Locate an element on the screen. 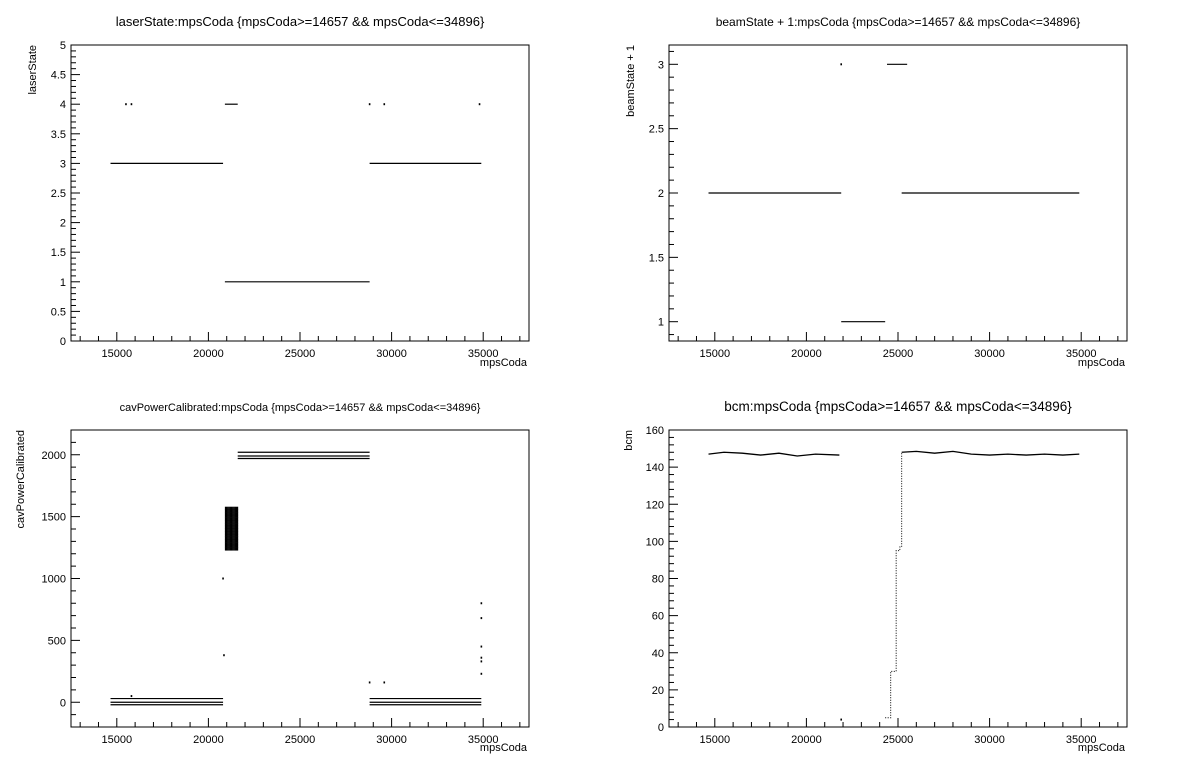  y-tick-label: 1 is located at coordinates (63, 283).